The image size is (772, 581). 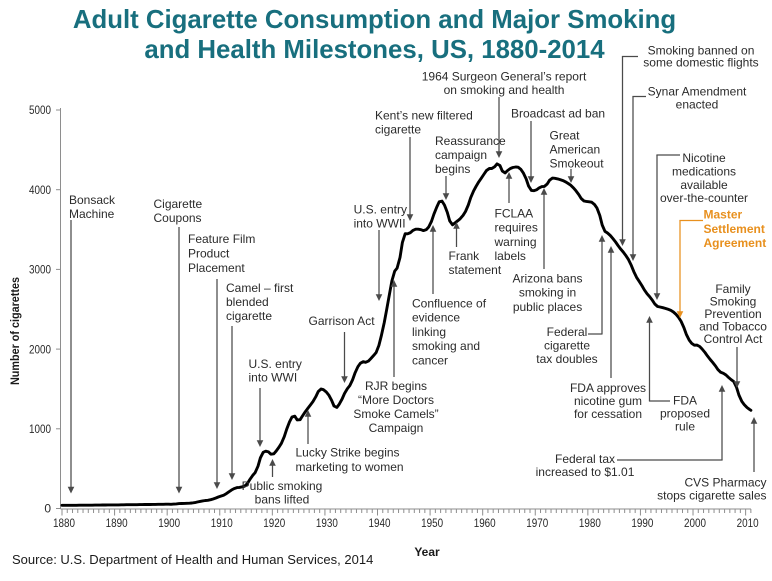 What do you see at coordinates (64, 523) in the screenshot?
I see `svg-text: 1880` at bounding box center [64, 523].